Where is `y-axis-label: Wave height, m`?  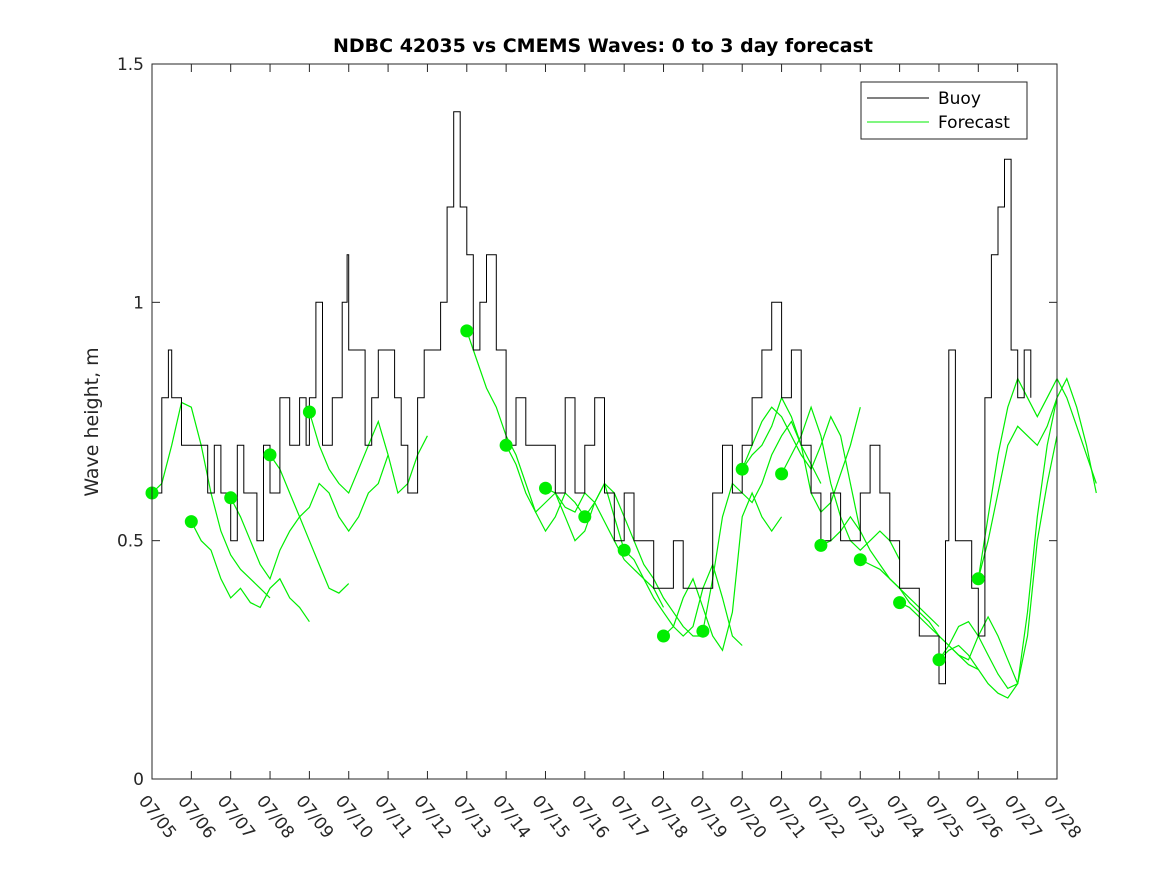 y-axis-label: Wave height, m is located at coordinates (92, 421).